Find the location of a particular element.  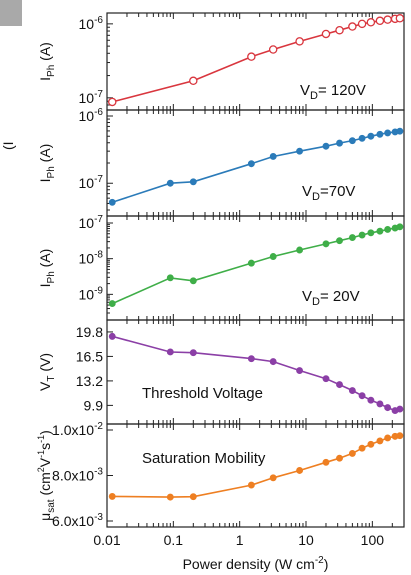

y-tick-label: 8.0x10⁻³ is located at coordinates (77, 475).